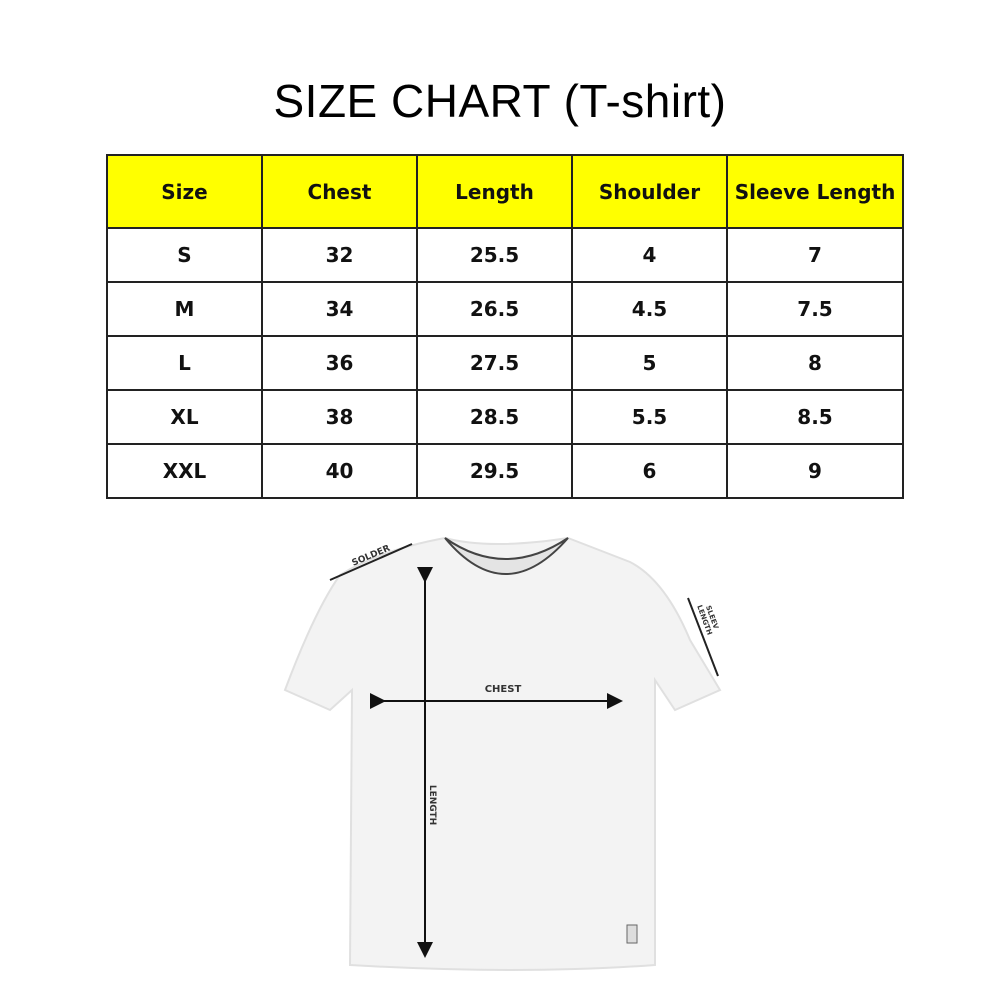 Image resolution: width=1000 pixels, height=1000 pixels. Describe the element at coordinates (649, 255) in the screenshot. I see `table-cell: 4` at that location.